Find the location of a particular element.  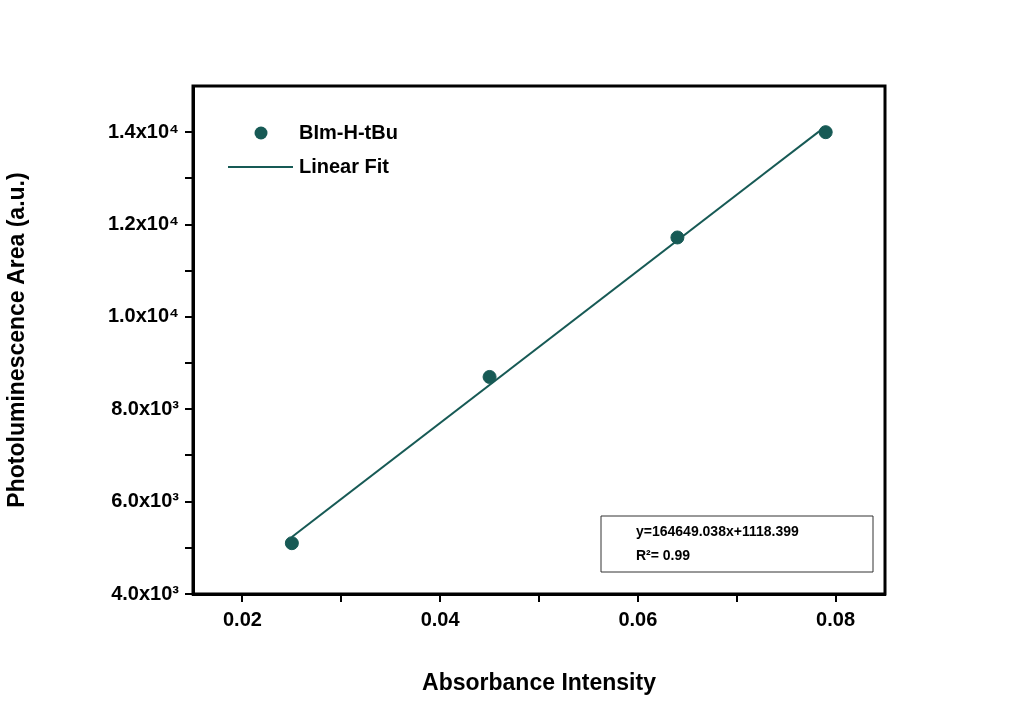

y-tick-label: 1.0x10⁴ is located at coordinates (143, 315).